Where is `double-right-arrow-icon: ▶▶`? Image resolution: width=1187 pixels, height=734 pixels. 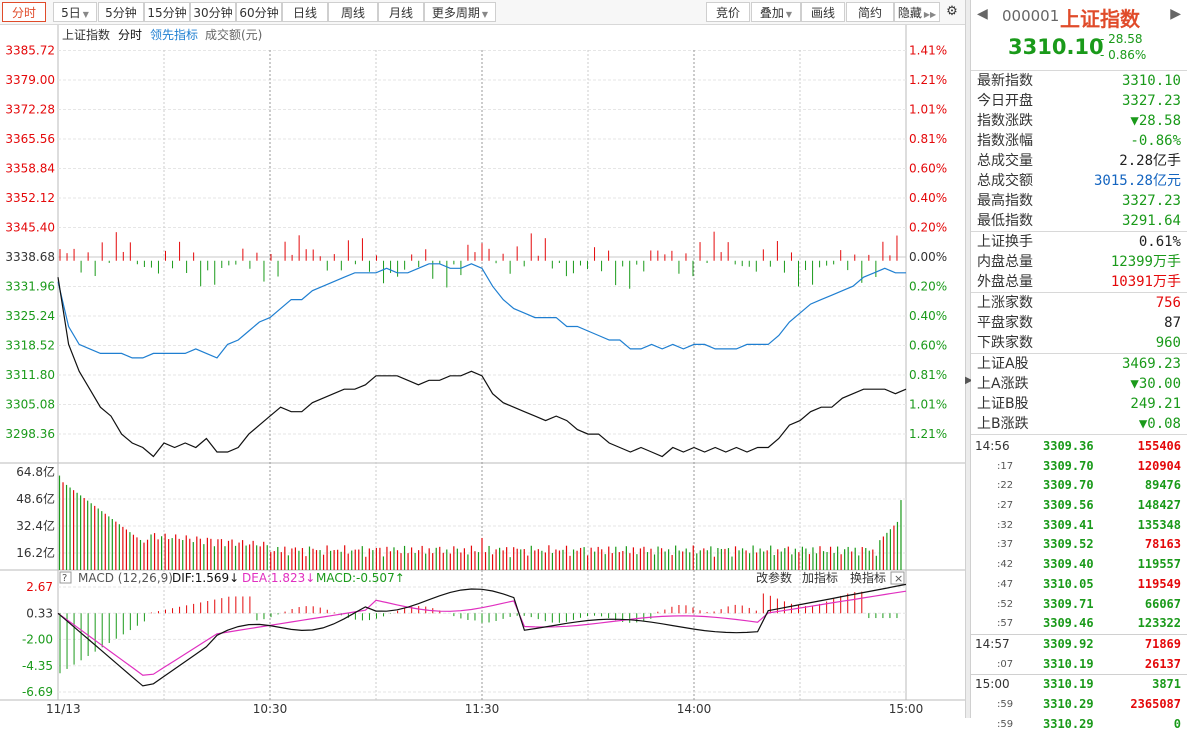
double-right-arrow-icon: ▶▶ is located at coordinates (930, 14).